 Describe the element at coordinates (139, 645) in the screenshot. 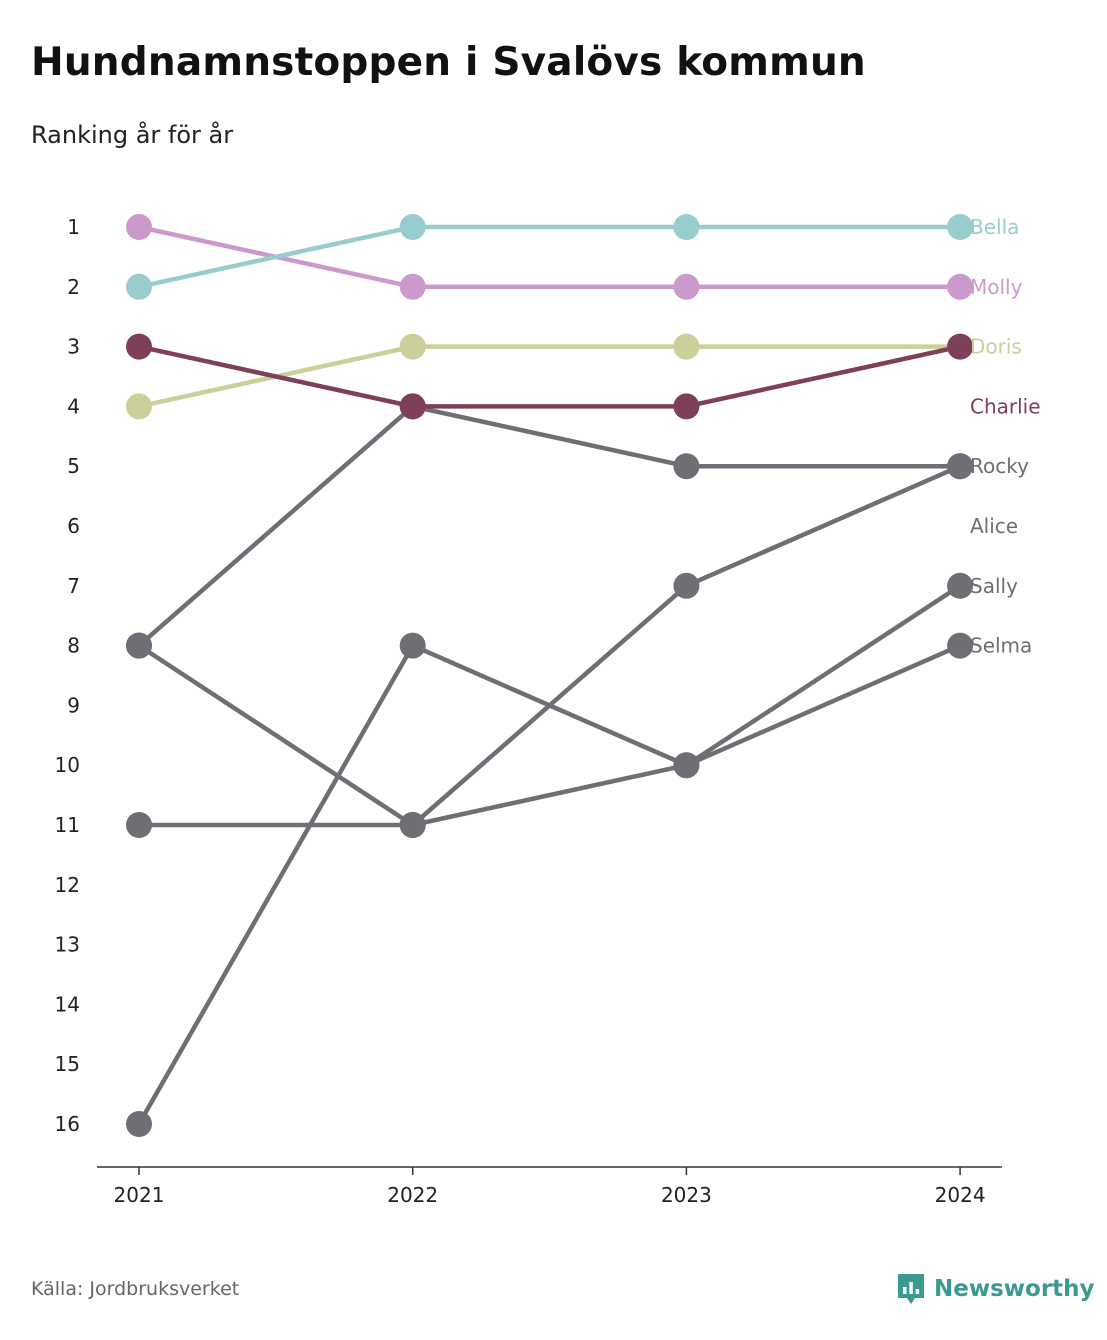

I see `point-selma-2021` at that location.